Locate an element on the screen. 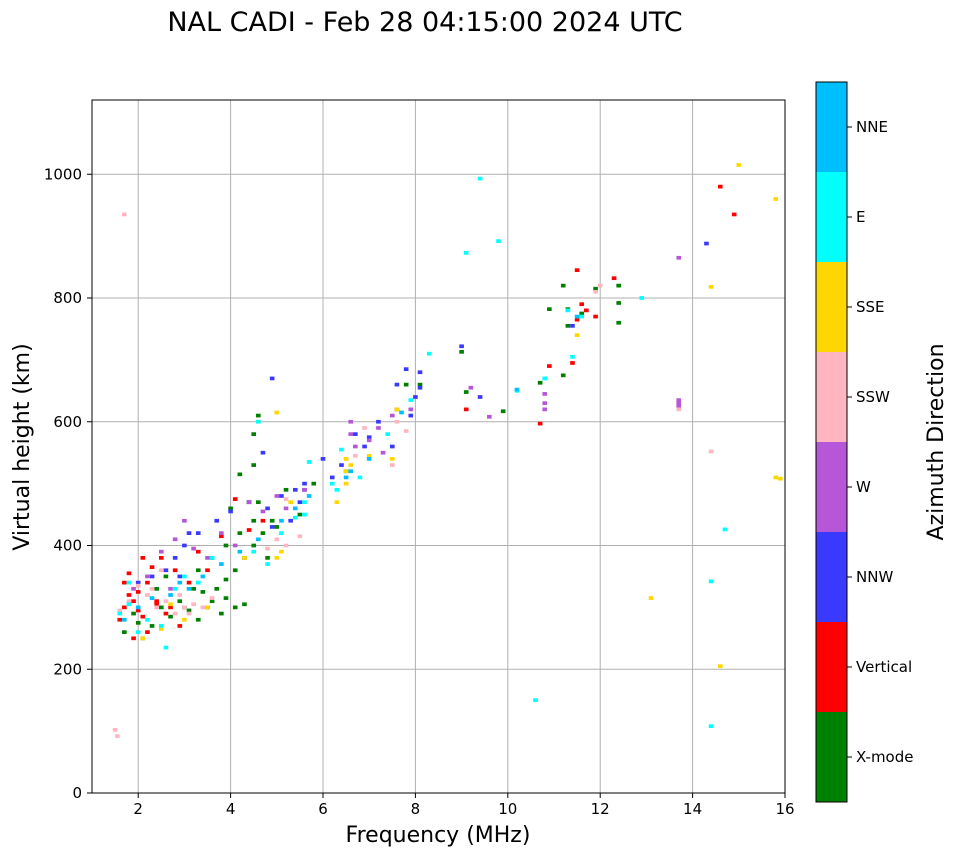 This screenshot has width=958, height=857. colorbar-segment-x-mode is located at coordinates (831, 757).